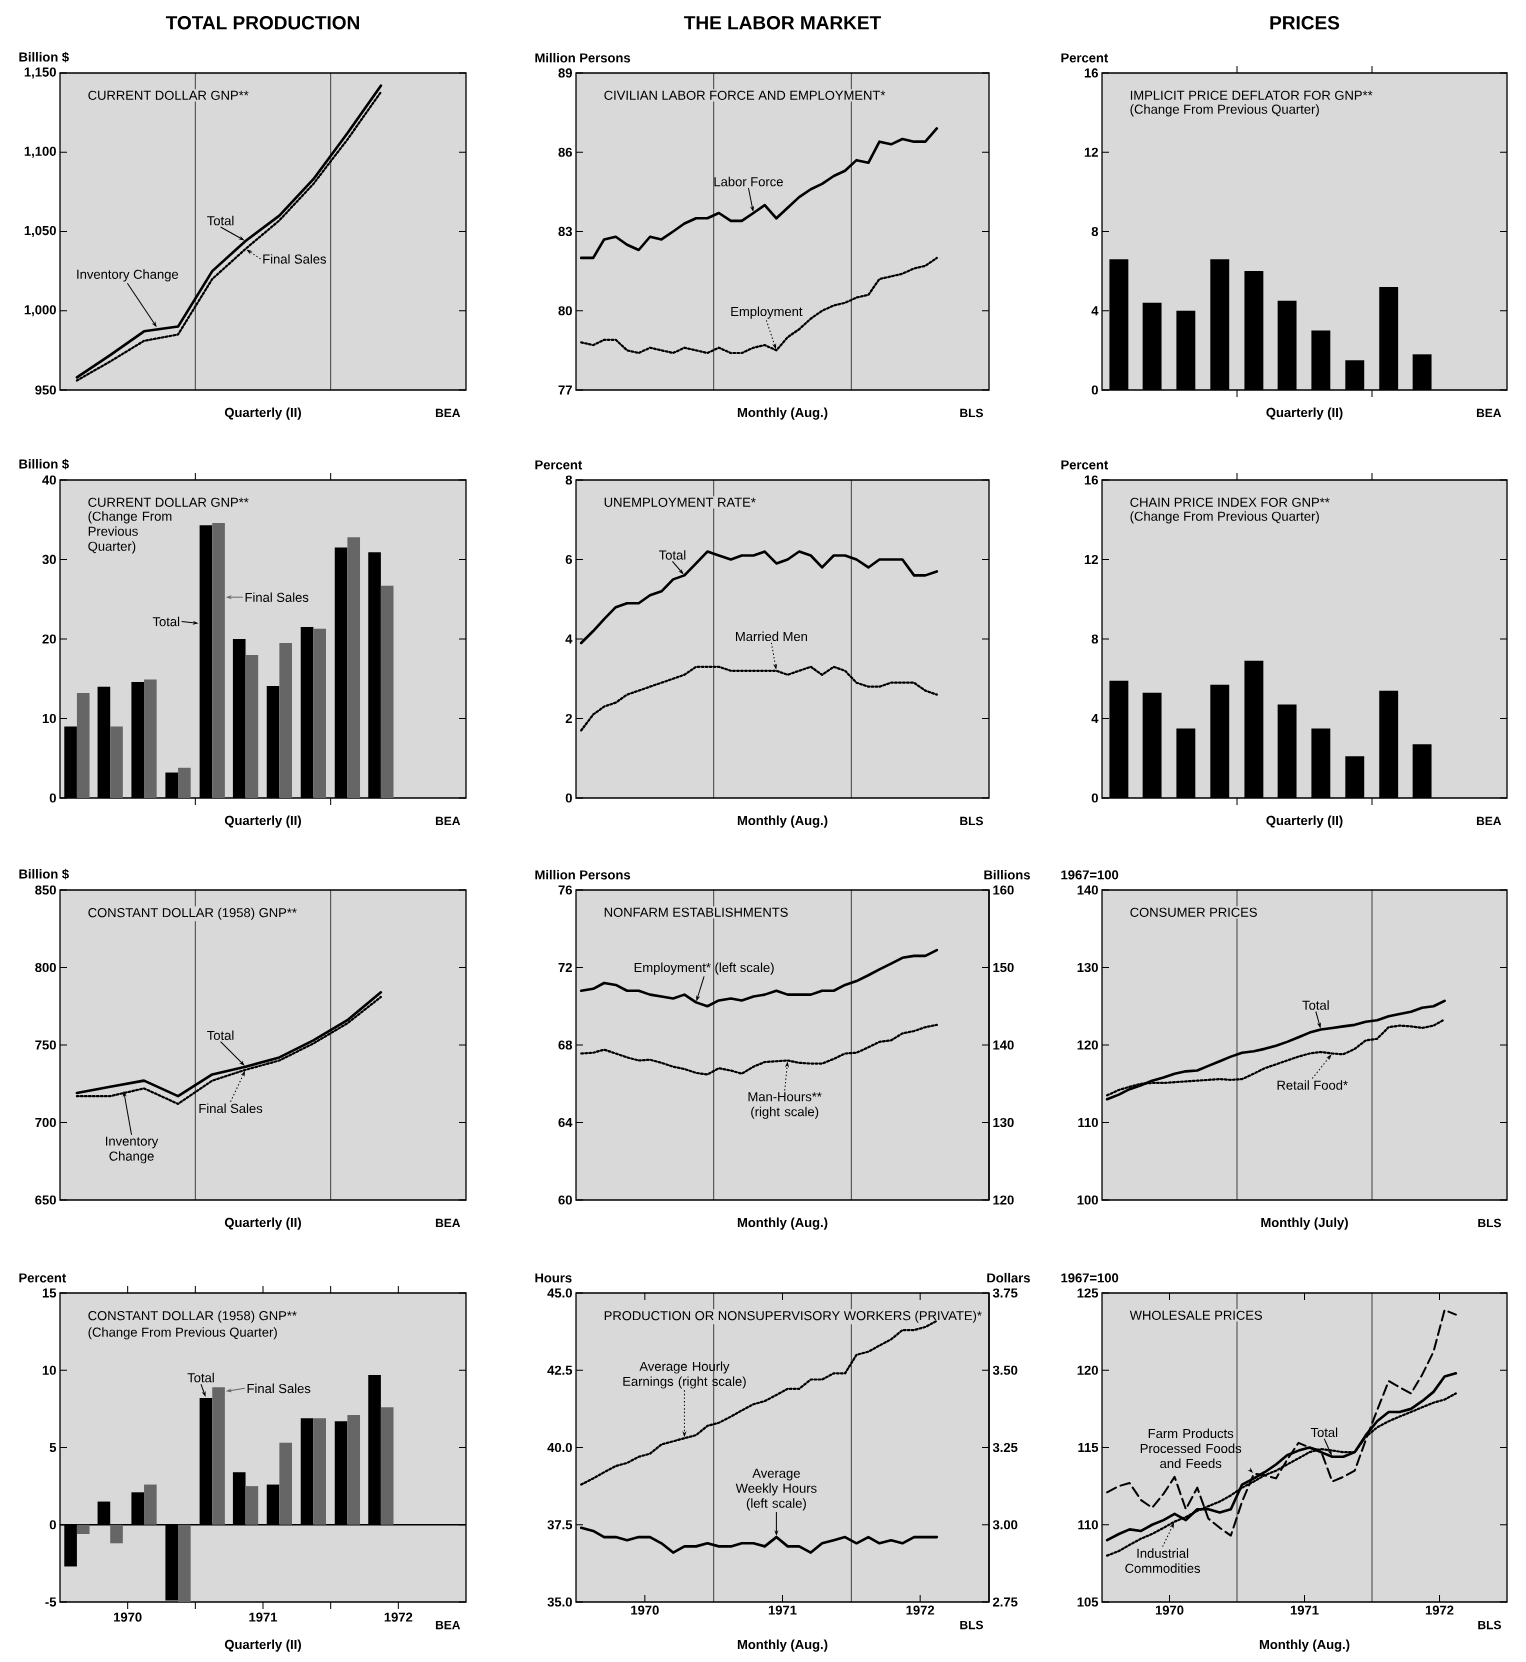  I want to click on y-tick-label: 110, so click(1088, 1122).